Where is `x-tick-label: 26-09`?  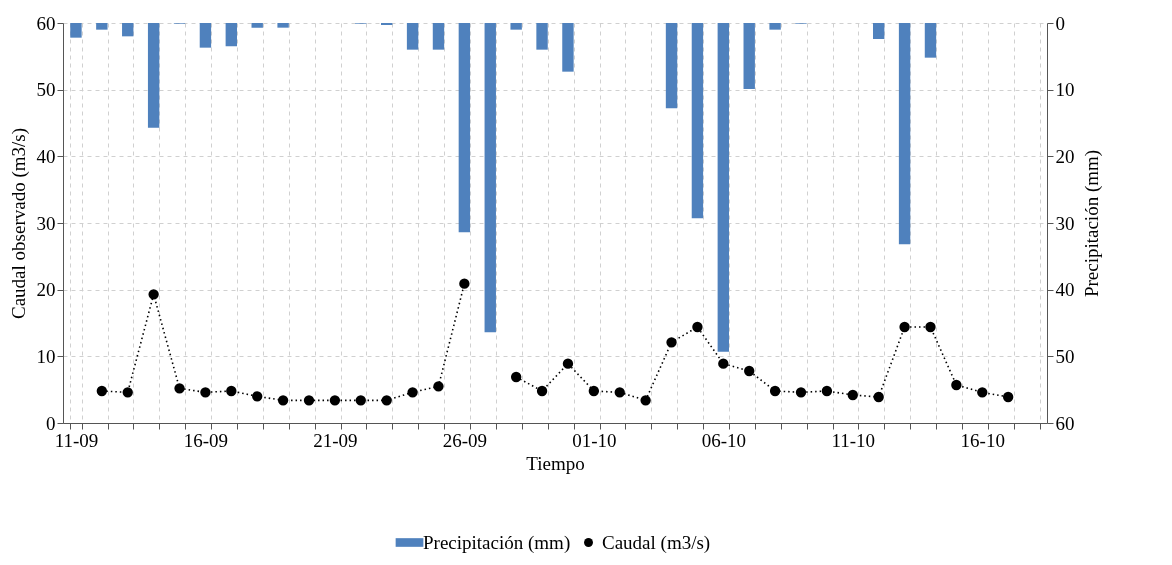
x-tick-label: 26-09 is located at coordinates (465, 440).